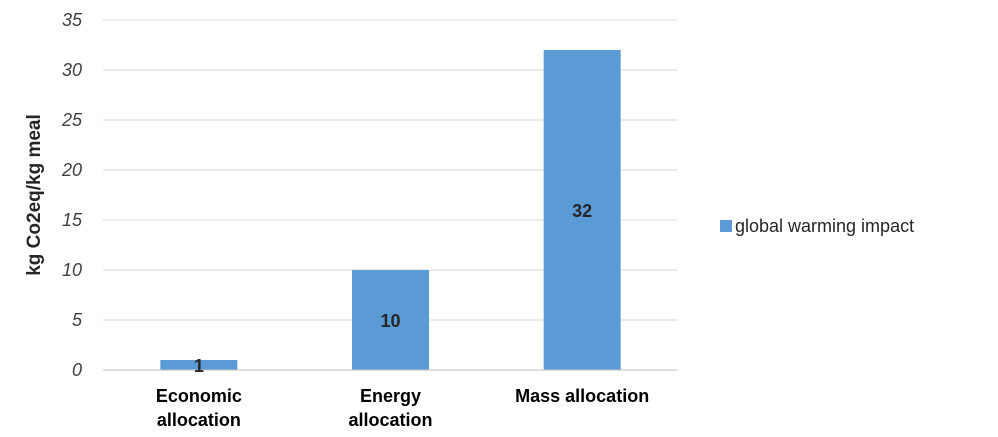  Describe the element at coordinates (390, 408) in the screenshot. I see `category-label: Energy allocation` at that location.